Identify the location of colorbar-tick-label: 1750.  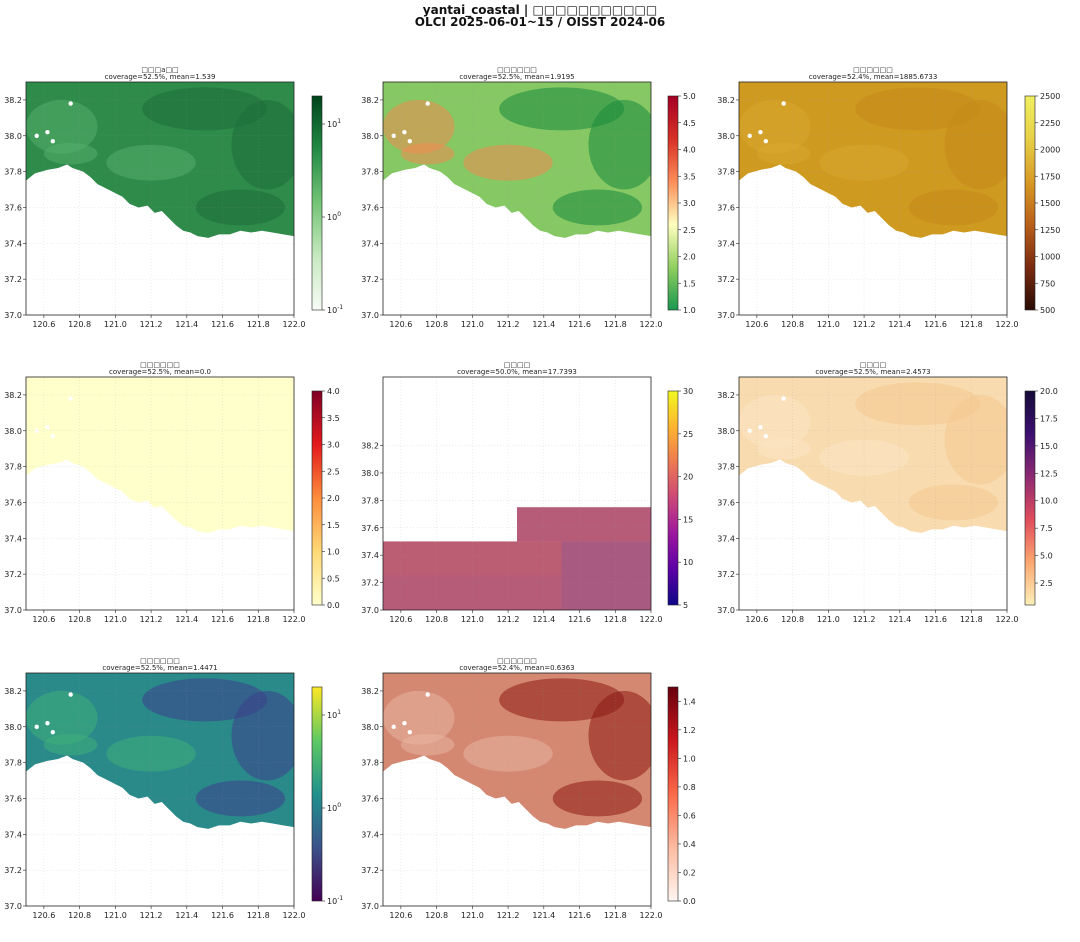
(1050, 176).